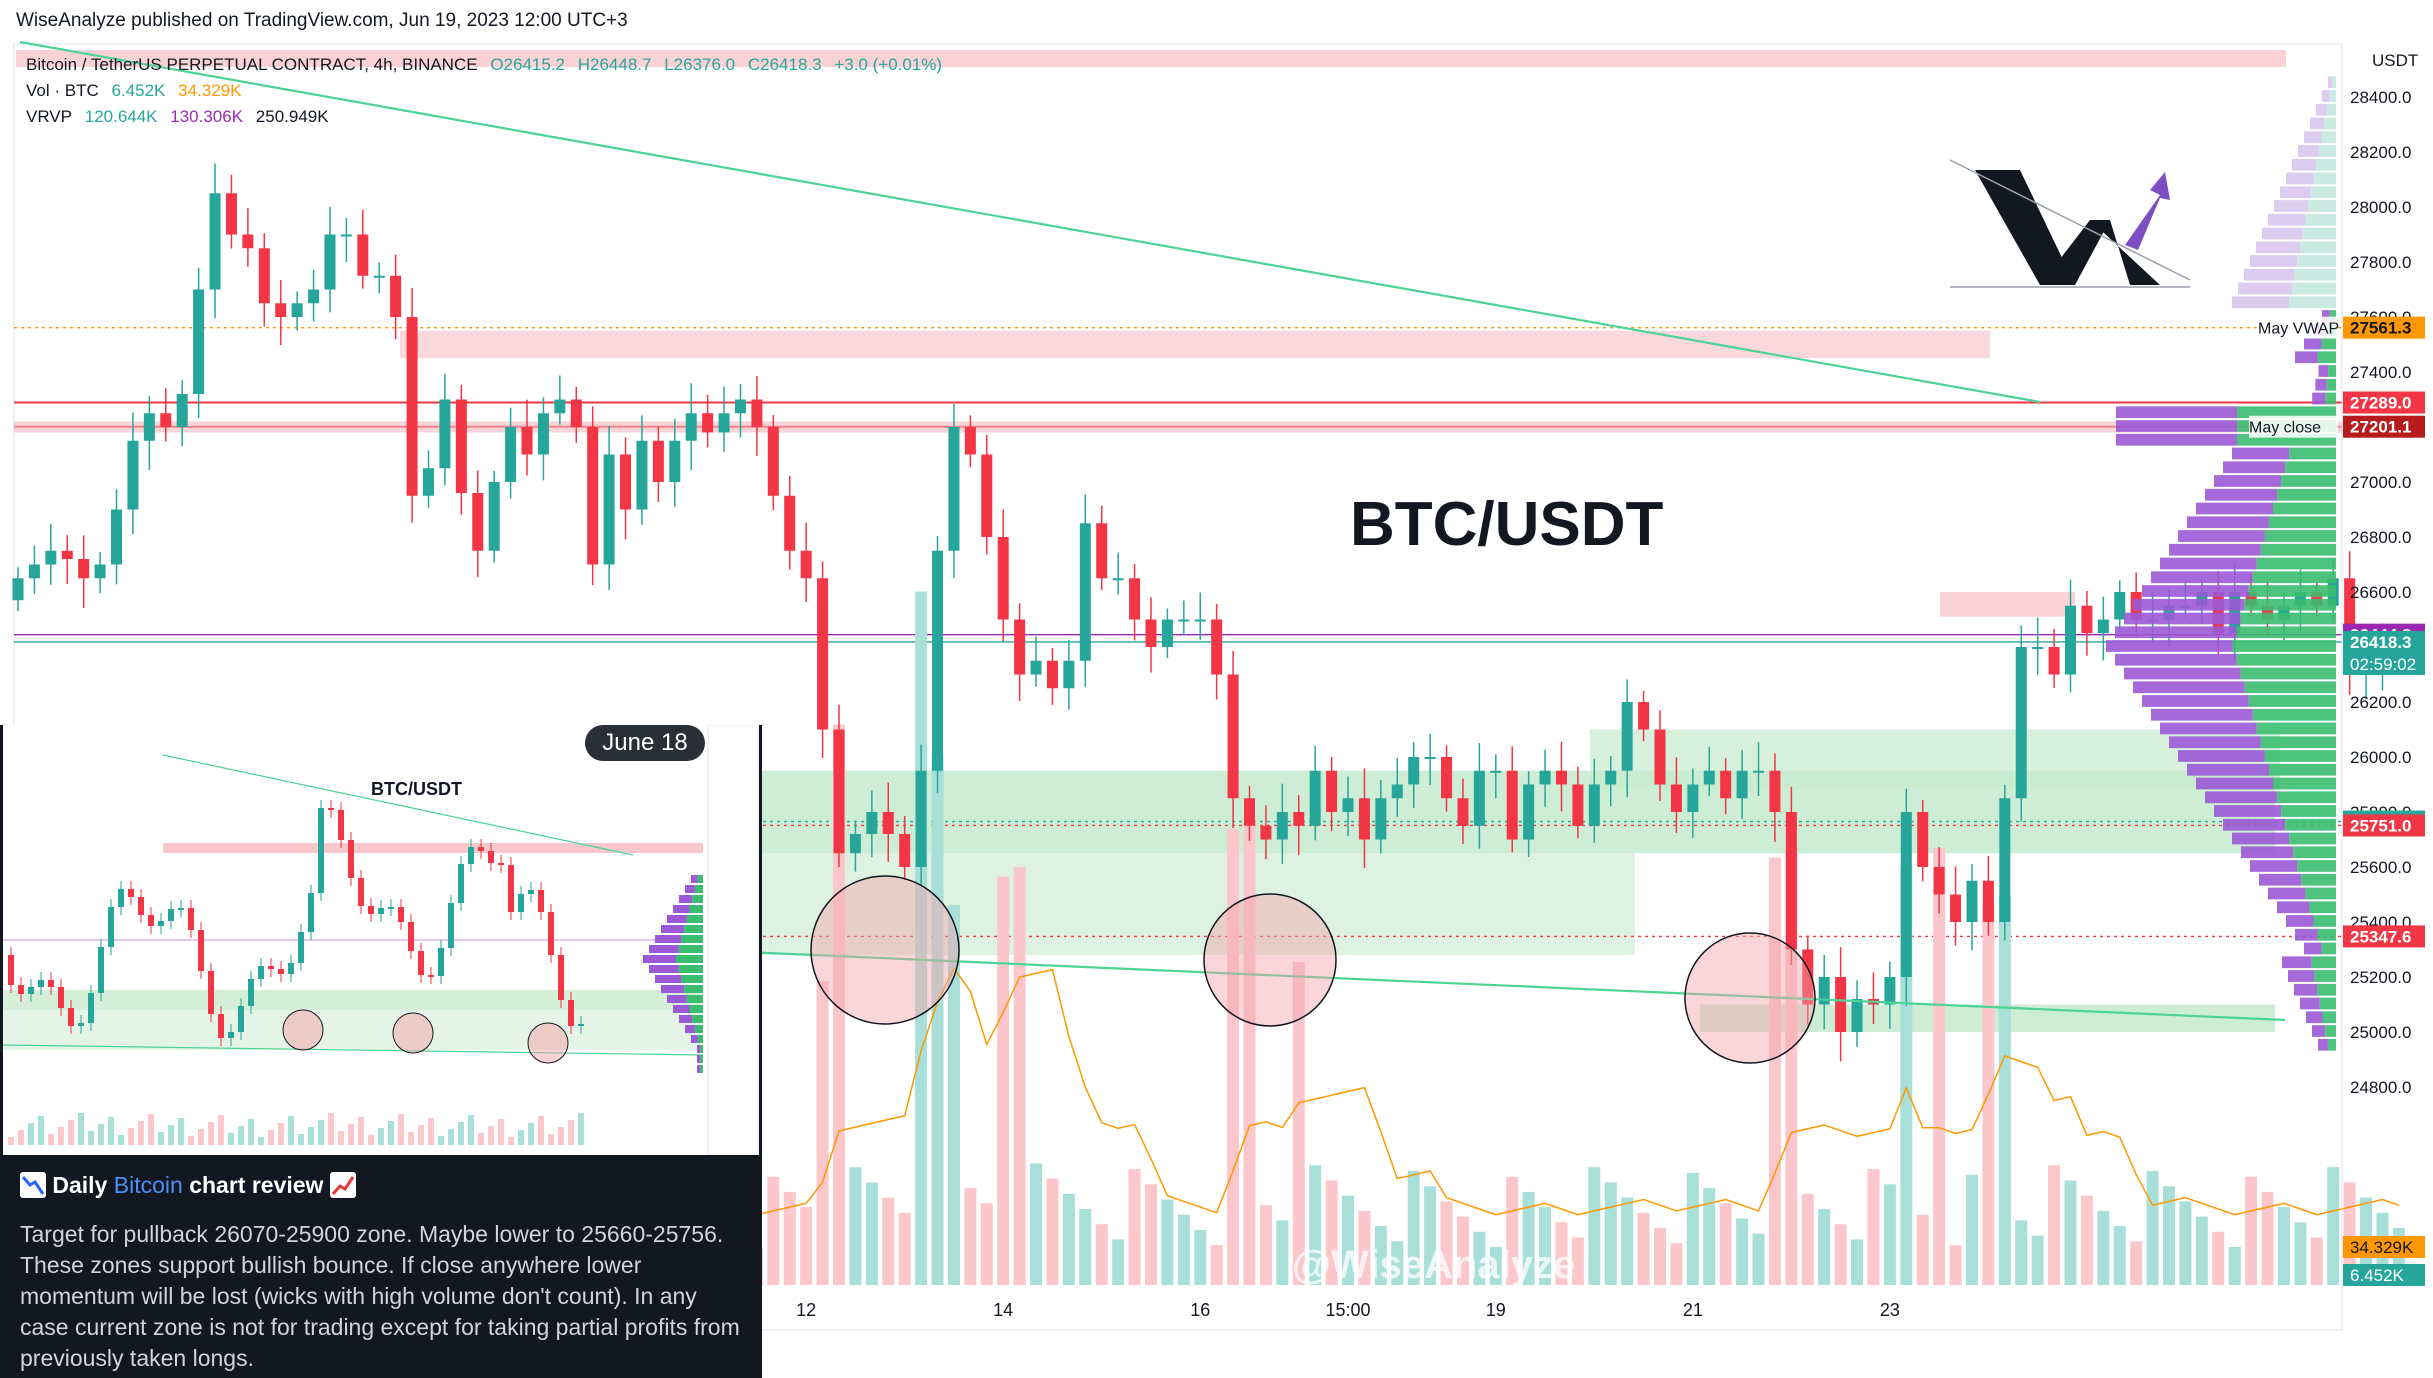 The height and width of the screenshot is (1378, 2433). What do you see at coordinates (488, 91) in the screenshot?
I see `volume-row: Vol · BTC 6.452K 34.329K` at bounding box center [488, 91].